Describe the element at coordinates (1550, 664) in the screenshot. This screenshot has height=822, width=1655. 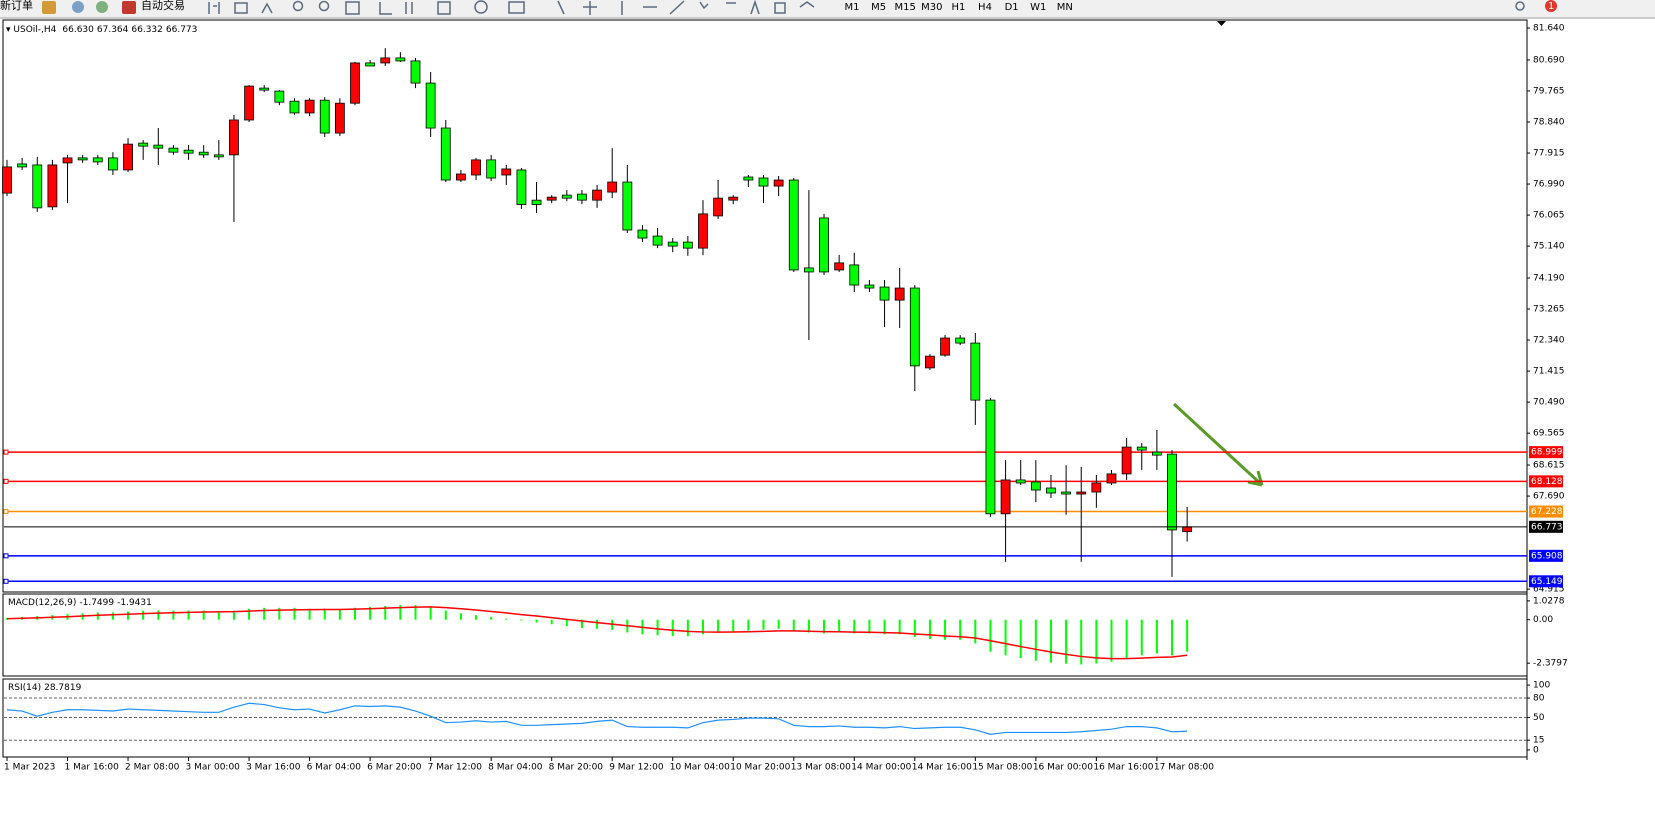
I see `y-tick-label: -2.3797` at that location.